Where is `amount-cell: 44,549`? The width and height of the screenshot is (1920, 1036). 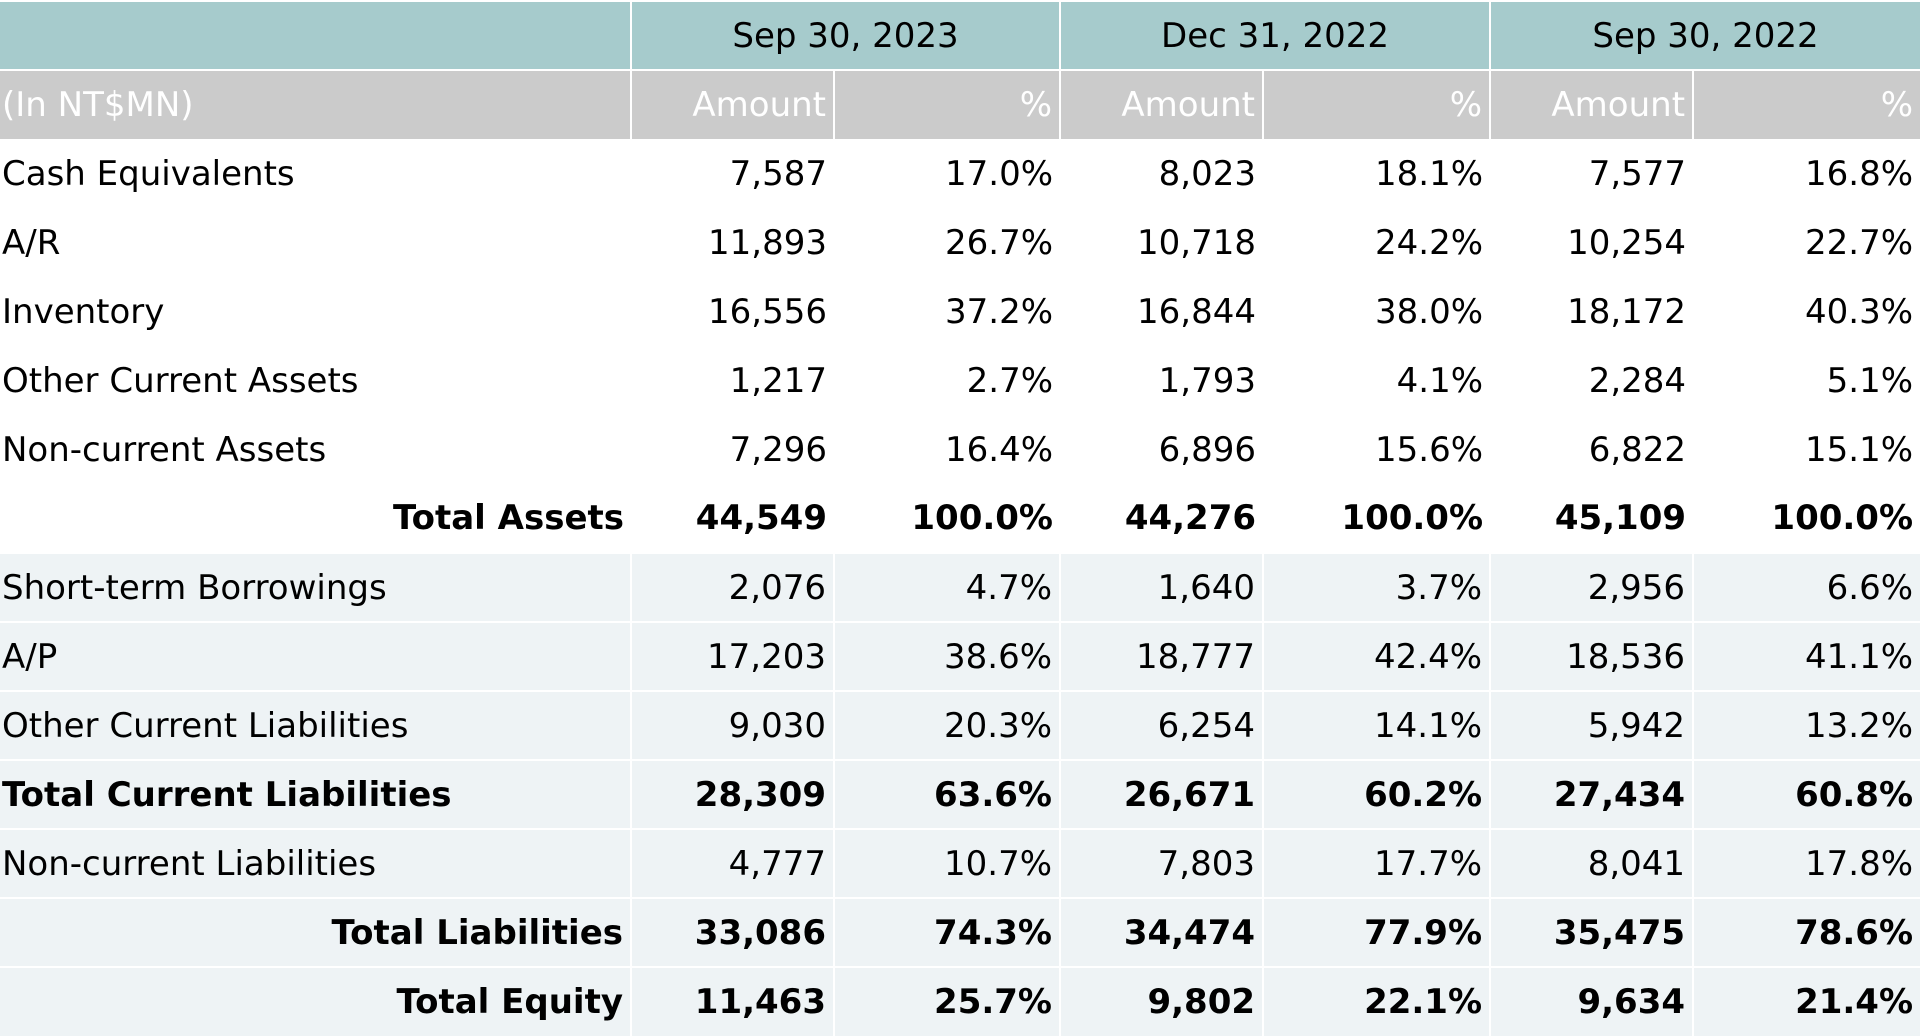 amount-cell: 44,549 is located at coordinates (761, 518).